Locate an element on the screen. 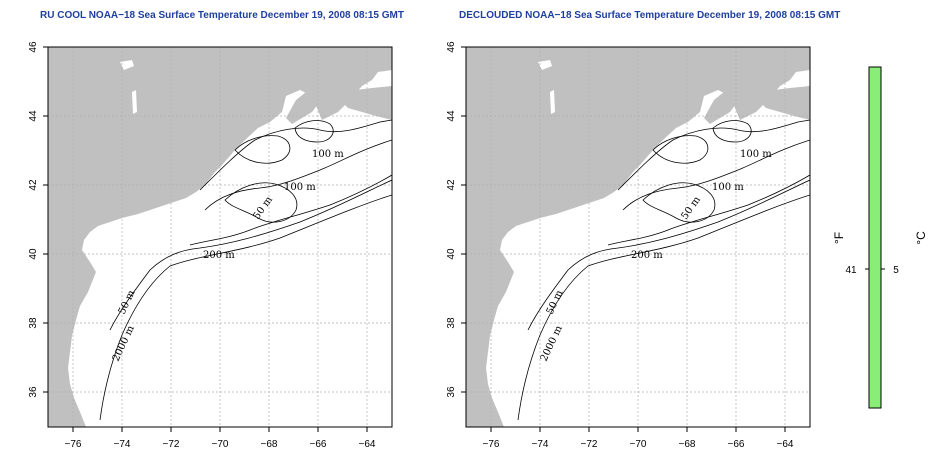  colorbar-unit-c: °C is located at coordinates (921, 238).